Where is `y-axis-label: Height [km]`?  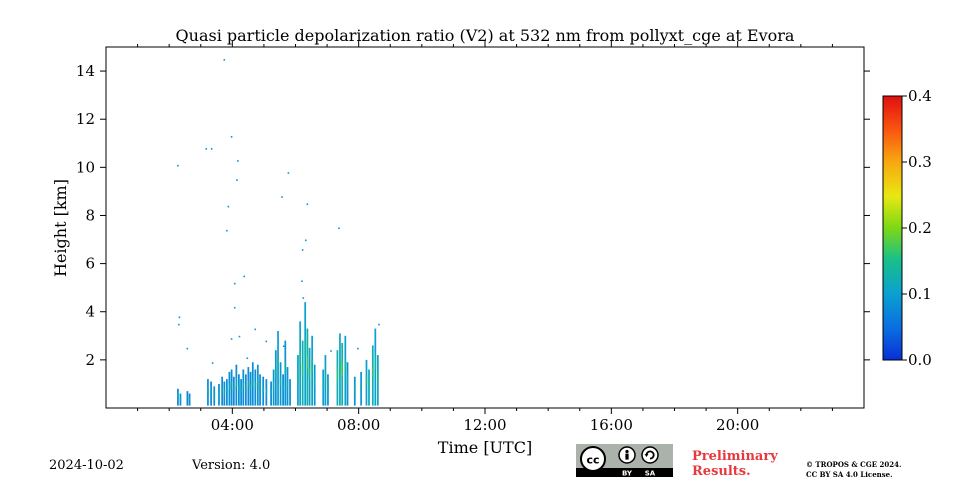 y-axis-label: Height [km] is located at coordinates (60, 228).